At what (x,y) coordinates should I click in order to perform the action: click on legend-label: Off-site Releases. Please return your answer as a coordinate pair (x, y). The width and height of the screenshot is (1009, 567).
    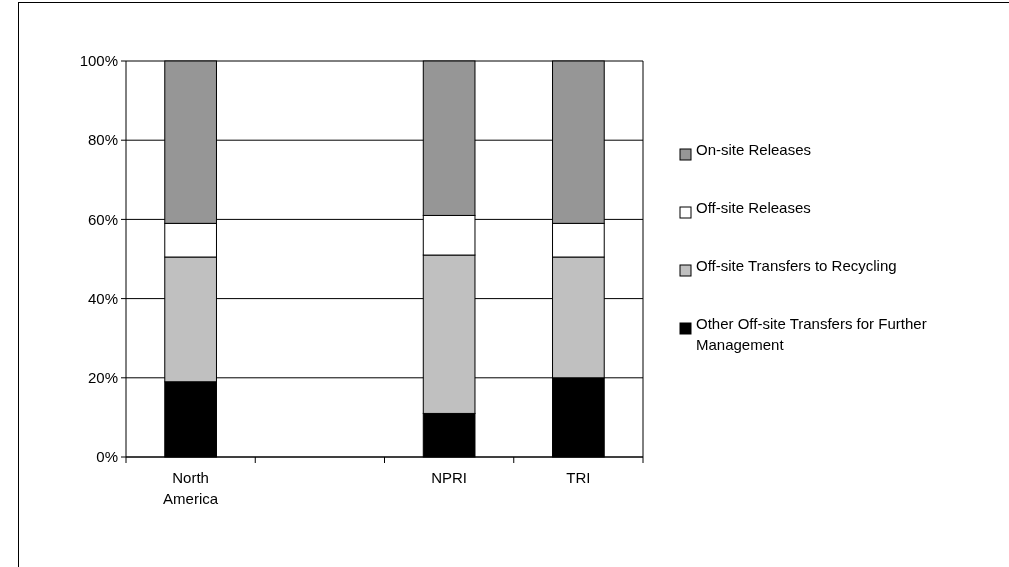
    Looking at the image, I should click on (753, 207).